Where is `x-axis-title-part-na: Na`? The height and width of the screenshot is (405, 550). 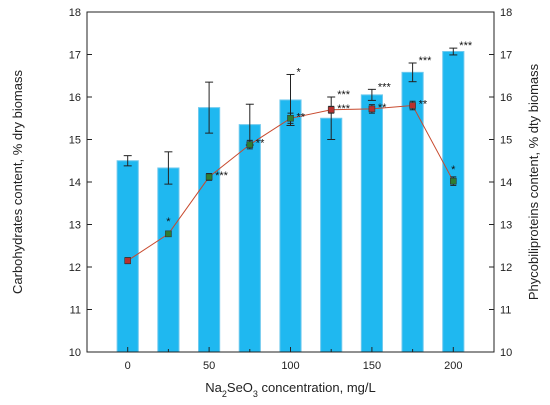
x-axis-title-part-na: Na is located at coordinates (213, 387).